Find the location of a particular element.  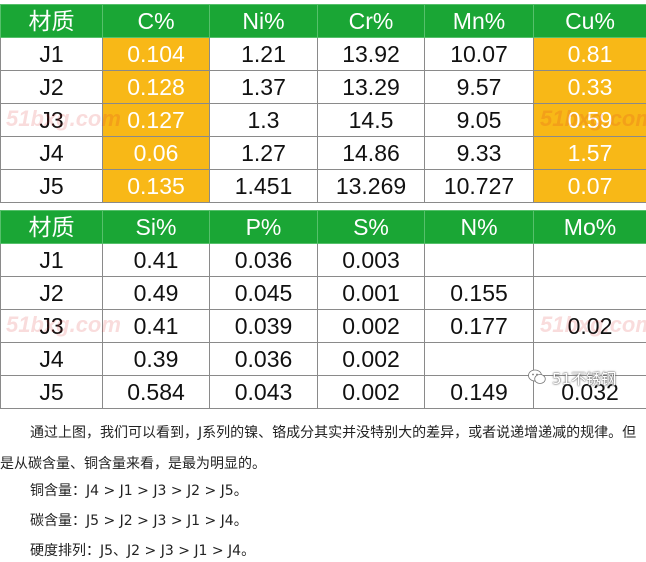

cell-phosphorus: 0.039 is located at coordinates (263, 326).